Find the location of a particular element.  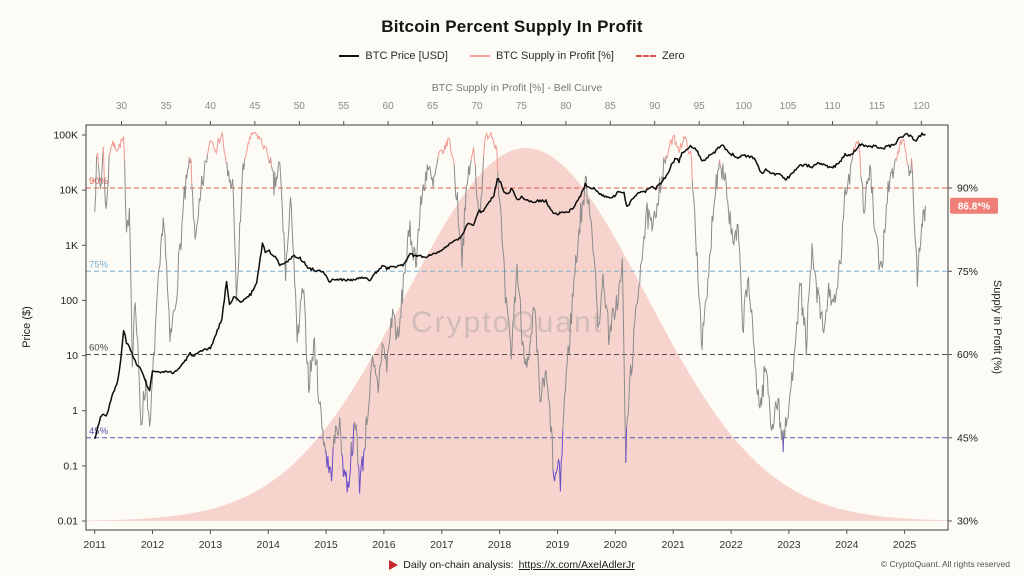

axis-tick-label: 90 is located at coordinates (655, 106).